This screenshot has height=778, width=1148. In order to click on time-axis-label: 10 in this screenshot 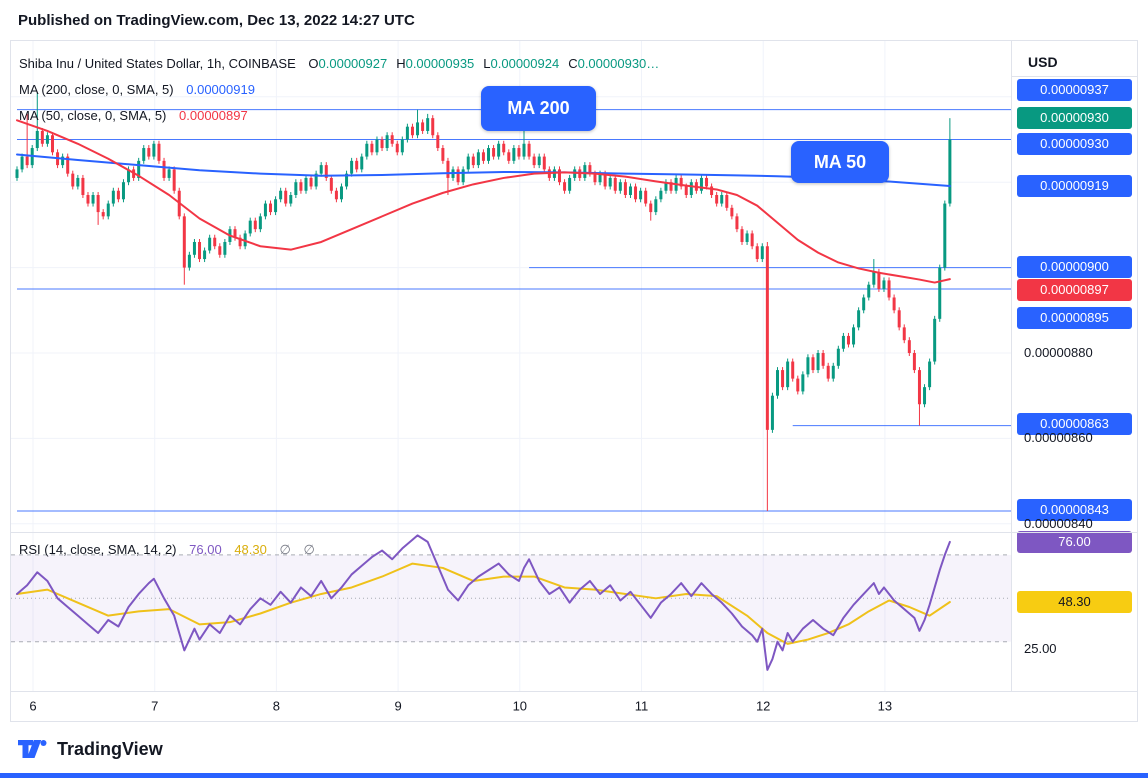, I will do `click(520, 706)`.